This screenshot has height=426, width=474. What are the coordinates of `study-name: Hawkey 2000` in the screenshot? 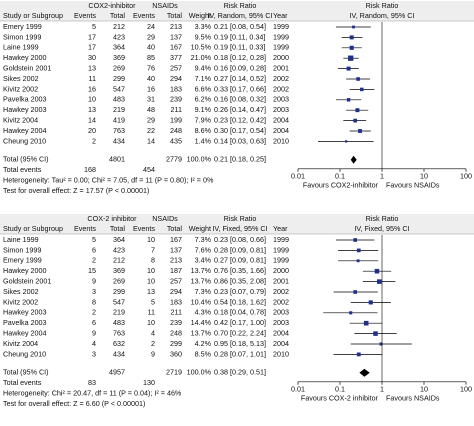 It's located at (25, 57).